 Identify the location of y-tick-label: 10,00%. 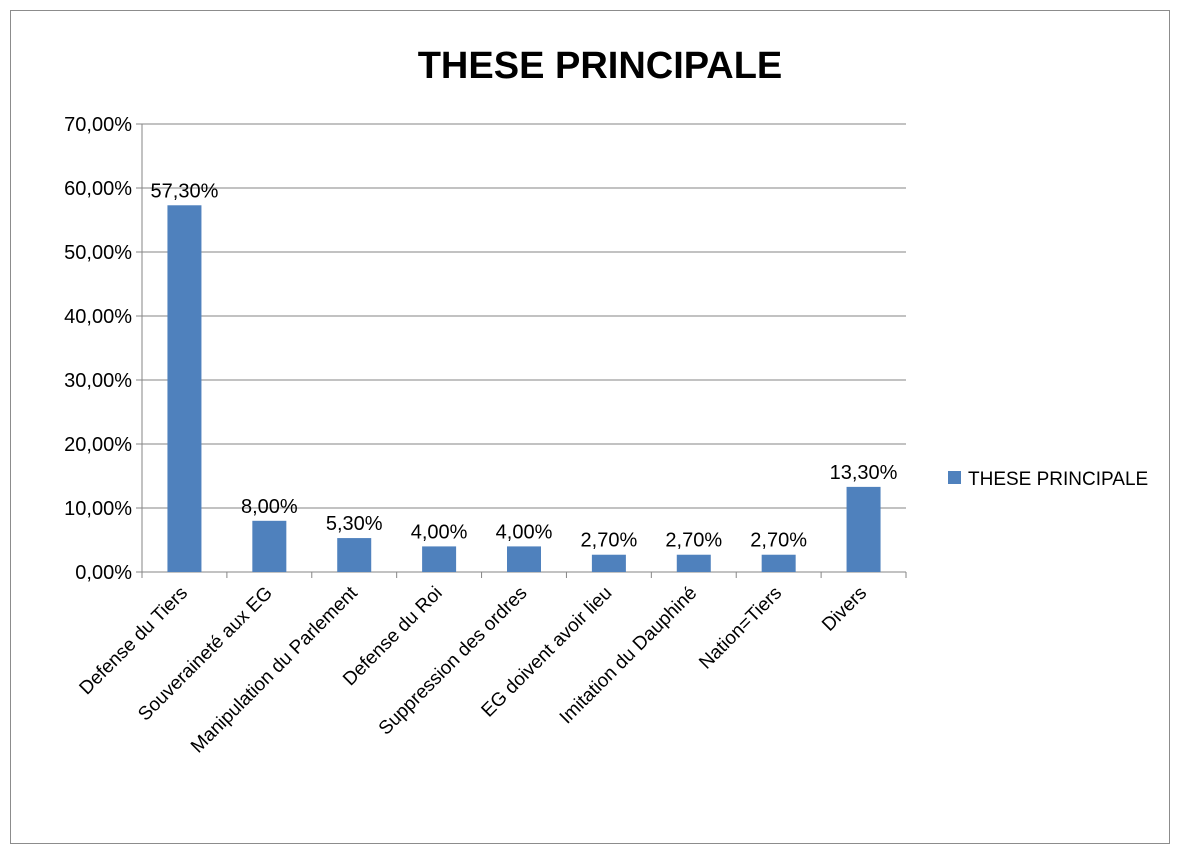
(98, 509).